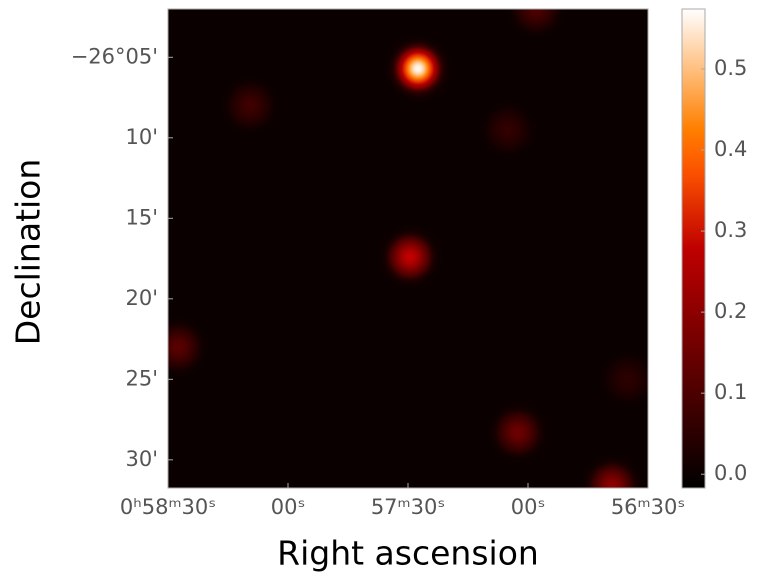  What do you see at coordinates (142, 378) in the screenshot?
I see `y-tick-label: 25'` at bounding box center [142, 378].